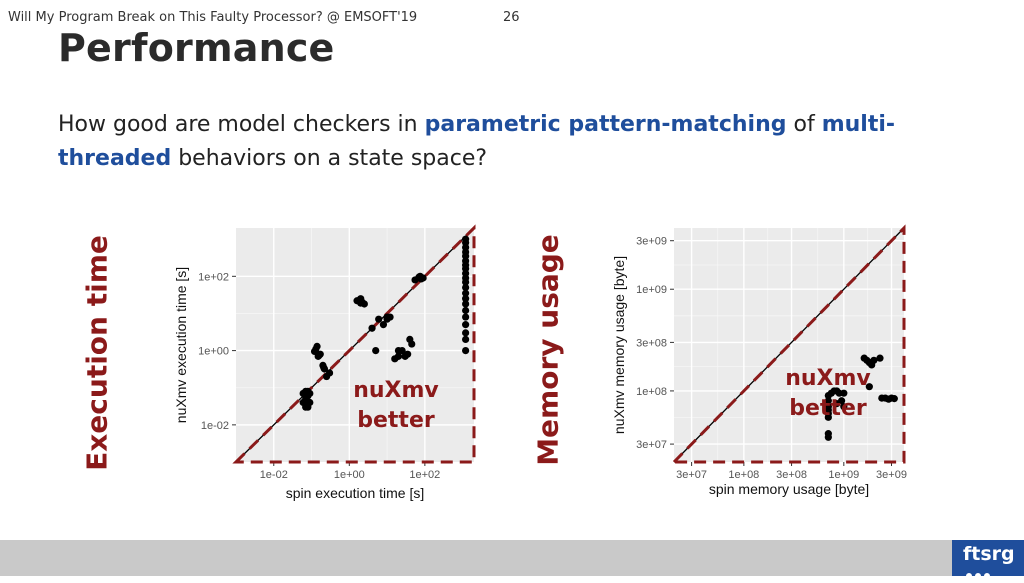 This screenshot has width=1024, height=583. Describe the element at coordinates (511, 17) in the screenshot. I see `page-number: 26` at that location.